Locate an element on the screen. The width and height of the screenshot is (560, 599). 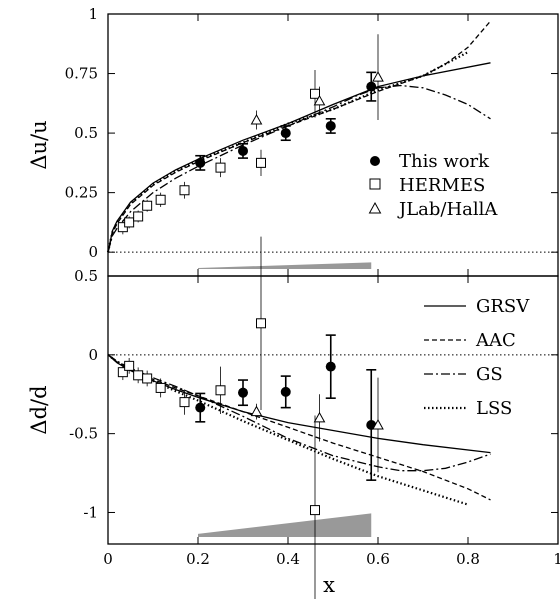
legend-this-work-marker is located at coordinates (375, 161).